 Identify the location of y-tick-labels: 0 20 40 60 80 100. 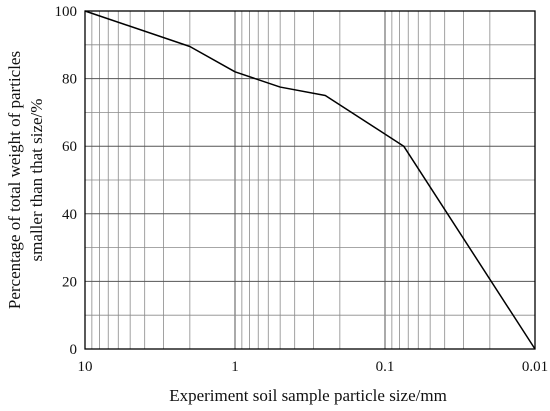
(66, 181).